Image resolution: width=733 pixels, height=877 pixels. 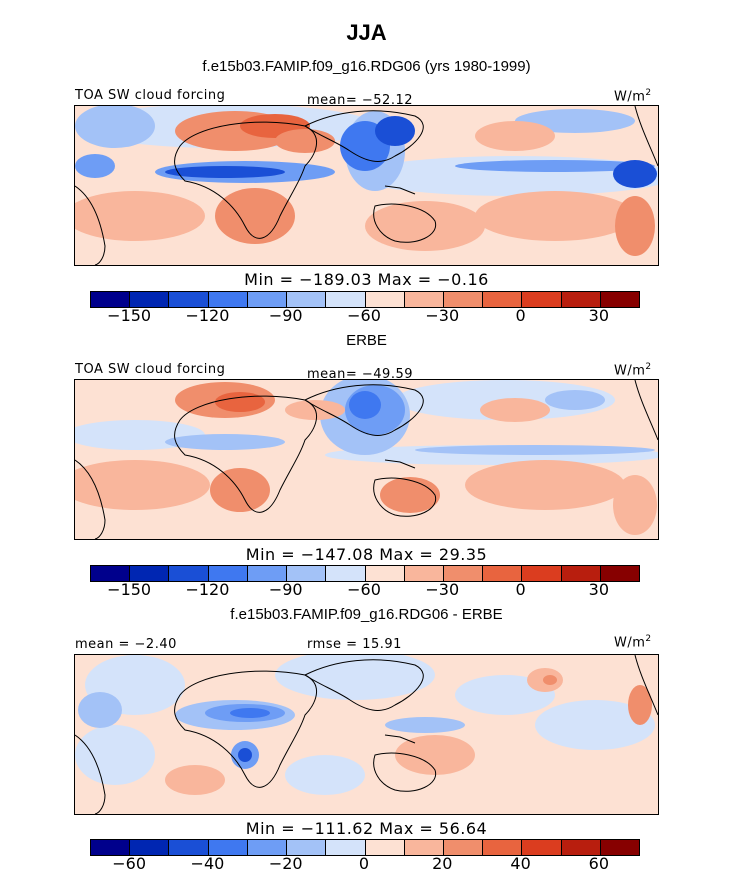 I want to click on panel-1-units-label: W/m2, so click(x=633, y=96).